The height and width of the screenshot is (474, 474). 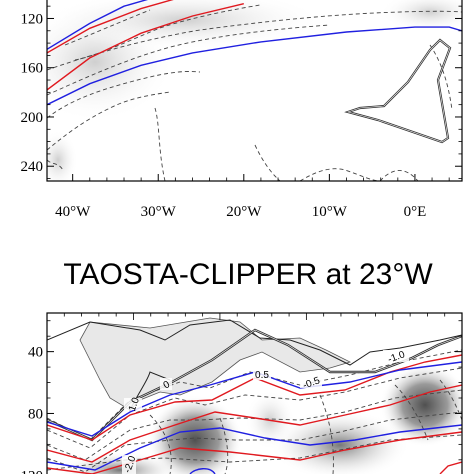 I want to click on x-tick-label: 0°E, so click(x=415, y=212).